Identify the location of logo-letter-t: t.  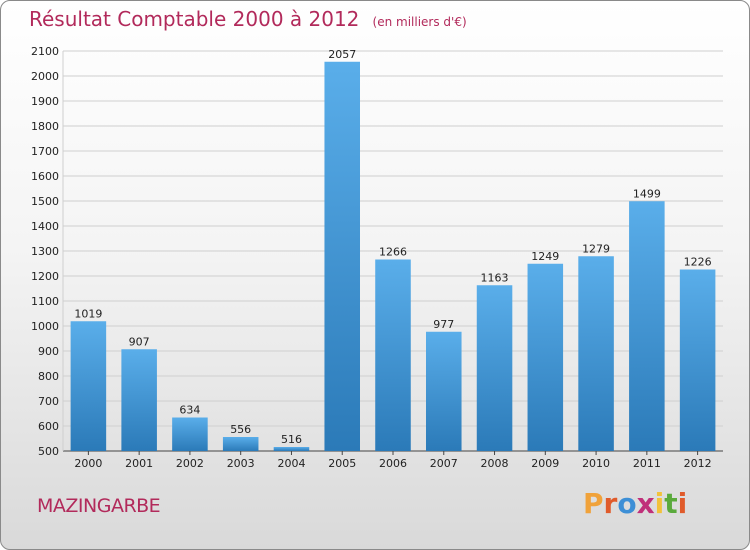
(671, 503).